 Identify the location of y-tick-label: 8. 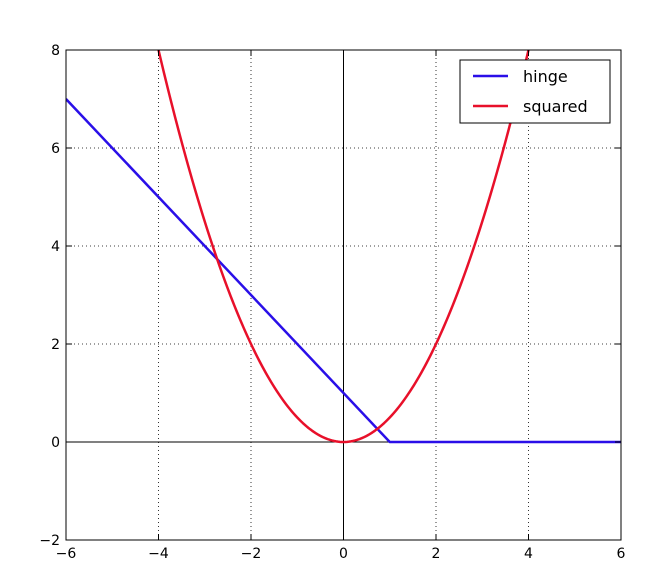
(55, 51).